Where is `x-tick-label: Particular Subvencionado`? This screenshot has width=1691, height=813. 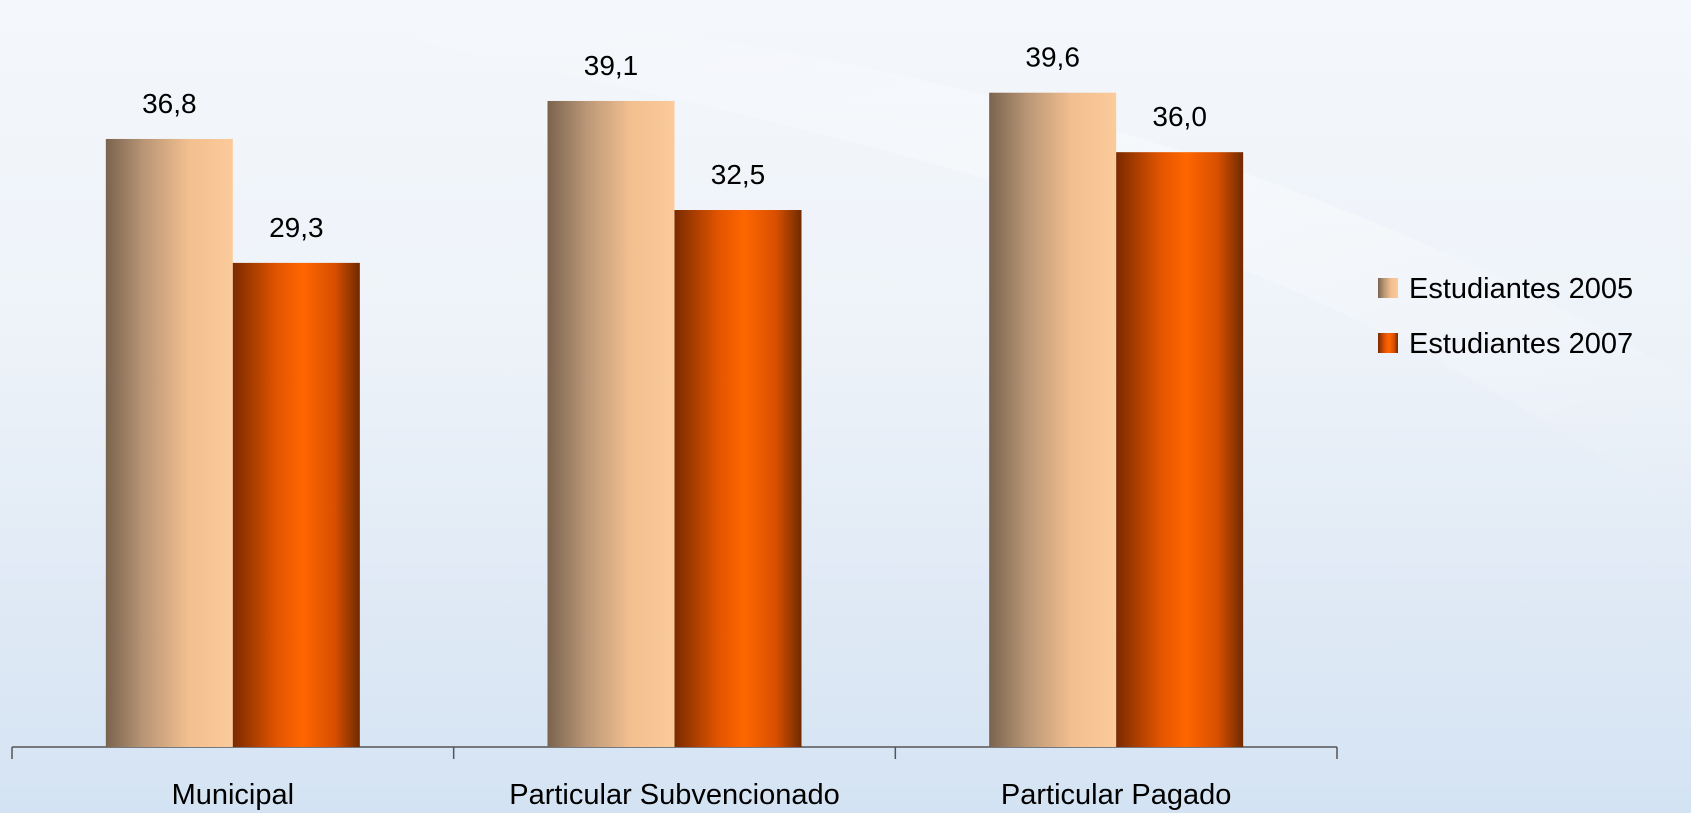 x-tick-label: Particular Subvencionado is located at coordinates (674, 795).